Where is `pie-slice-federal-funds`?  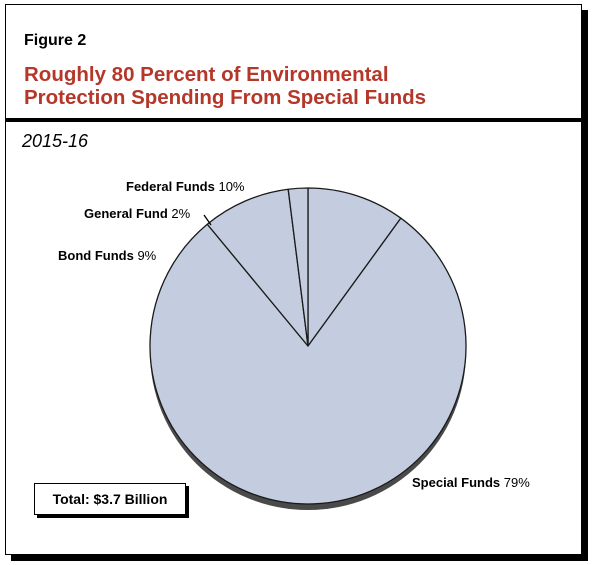 pie-slice-federal-funds is located at coordinates (354, 267).